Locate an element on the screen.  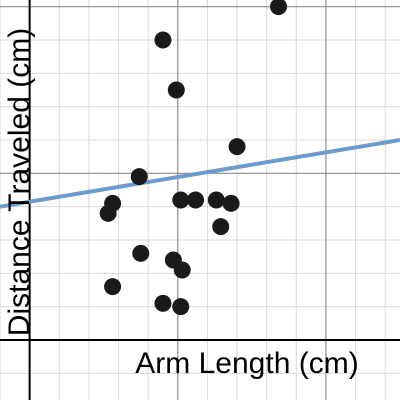
x-axis-label: Arm Length (cm) is located at coordinates (246, 363).